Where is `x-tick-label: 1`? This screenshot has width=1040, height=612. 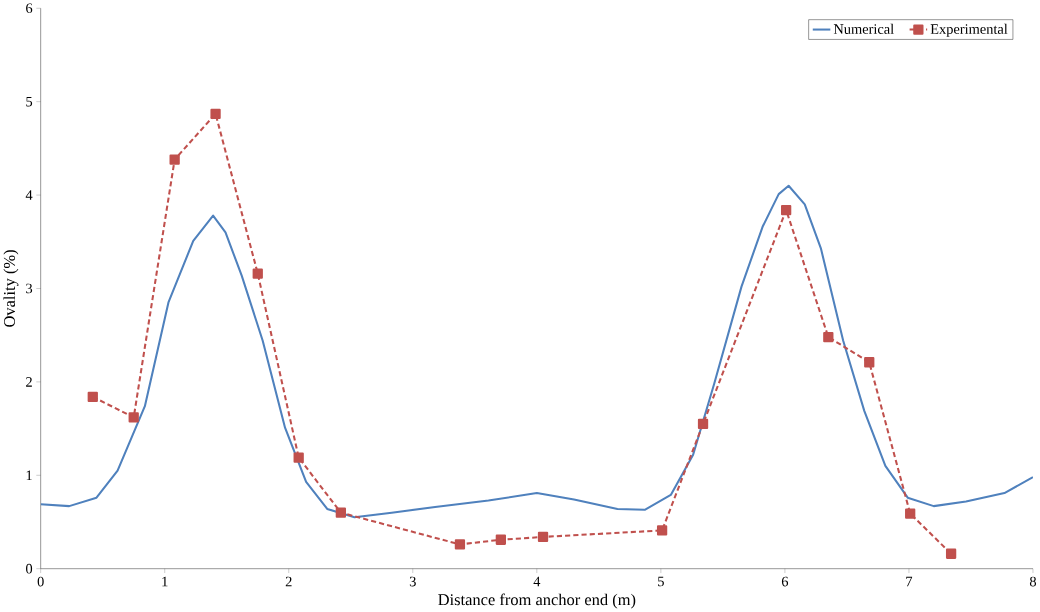
x-tick-label: 1 is located at coordinates (165, 581).